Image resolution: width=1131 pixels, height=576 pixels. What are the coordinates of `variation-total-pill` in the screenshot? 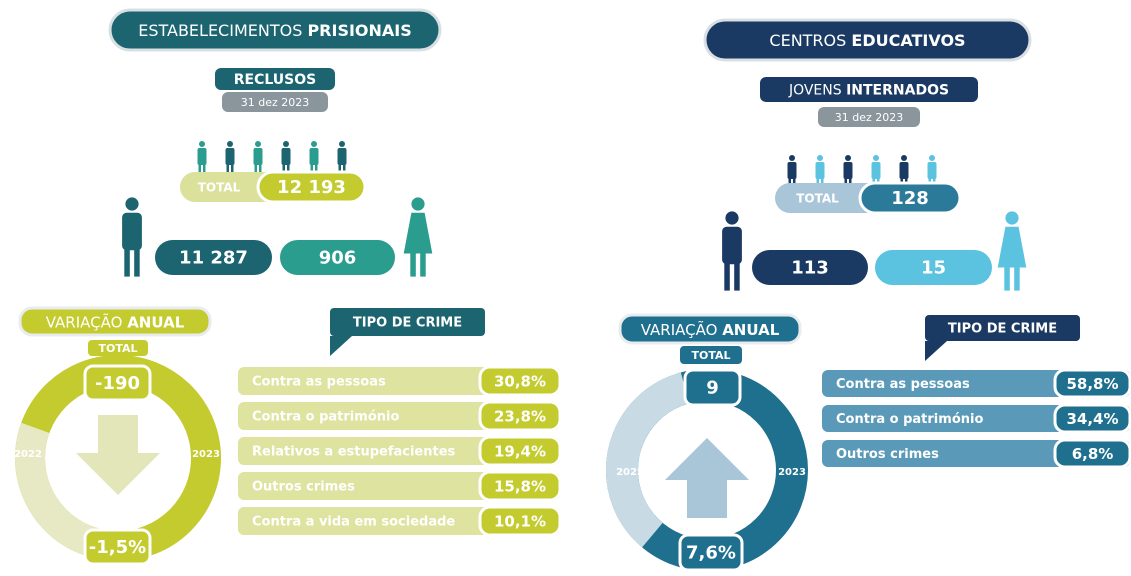 It's located at (711, 355).